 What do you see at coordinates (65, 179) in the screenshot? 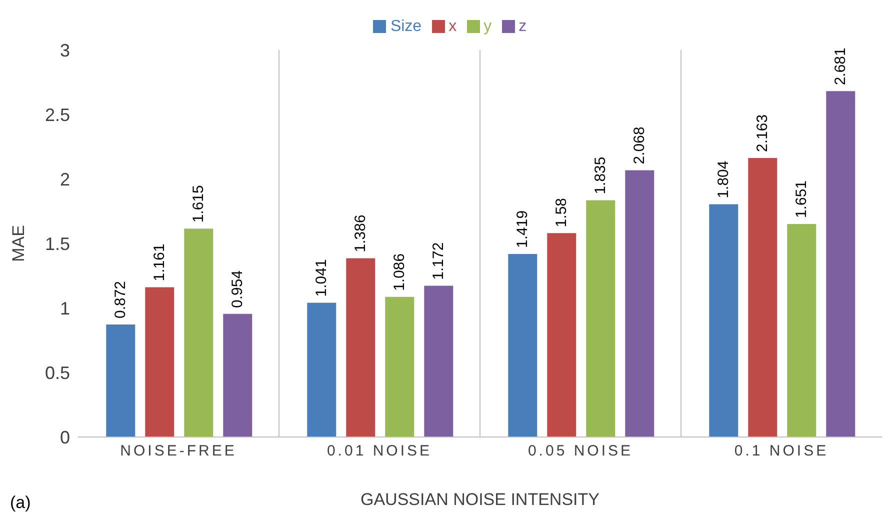
I see `y-tick-label: 2` at bounding box center [65, 179].